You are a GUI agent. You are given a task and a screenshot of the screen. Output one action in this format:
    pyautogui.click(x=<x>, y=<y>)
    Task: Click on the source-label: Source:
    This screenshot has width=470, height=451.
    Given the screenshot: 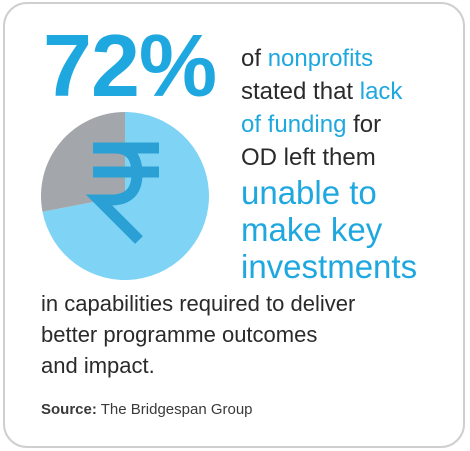 What is the action you would take?
    pyautogui.click(x=69, y=409)
    